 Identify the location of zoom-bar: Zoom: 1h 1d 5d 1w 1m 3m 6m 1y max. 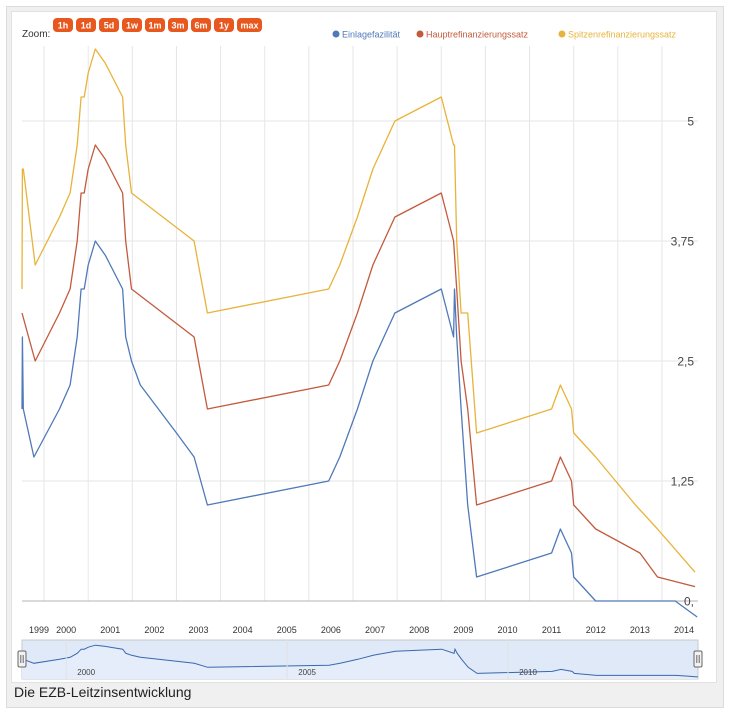
(142, 29).